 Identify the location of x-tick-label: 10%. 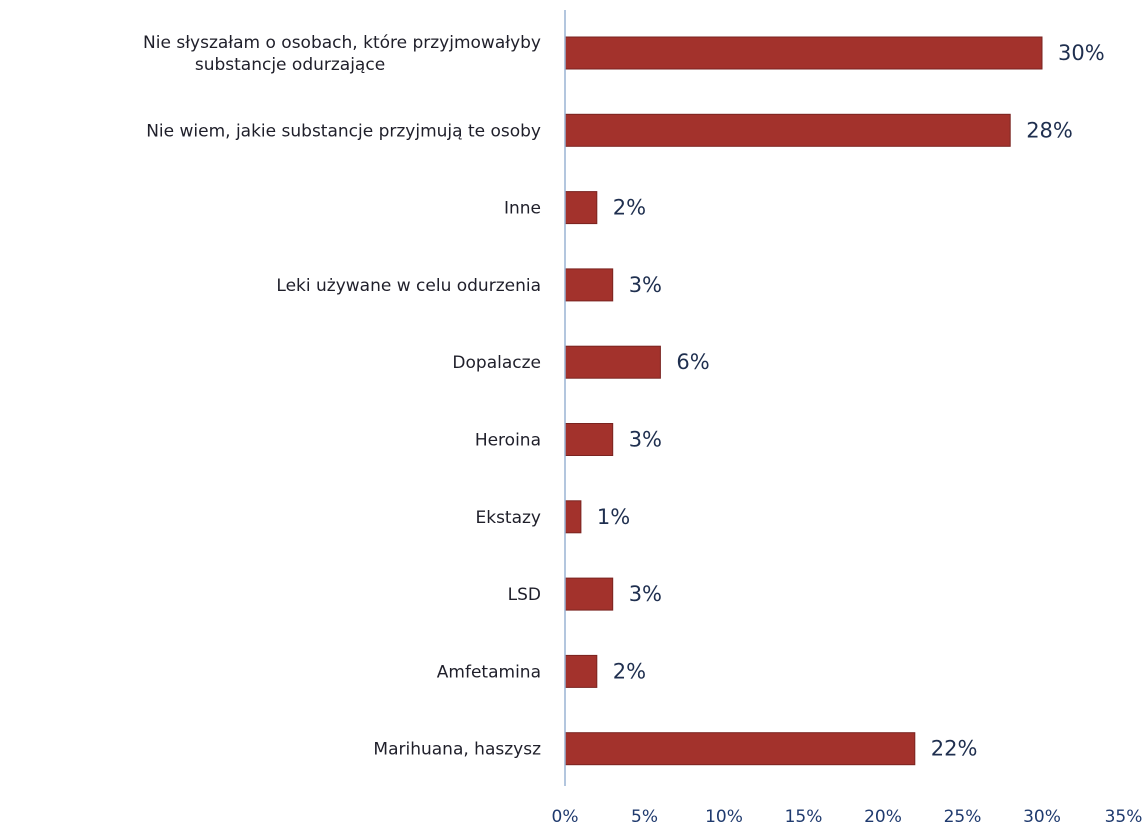
(724, 817).